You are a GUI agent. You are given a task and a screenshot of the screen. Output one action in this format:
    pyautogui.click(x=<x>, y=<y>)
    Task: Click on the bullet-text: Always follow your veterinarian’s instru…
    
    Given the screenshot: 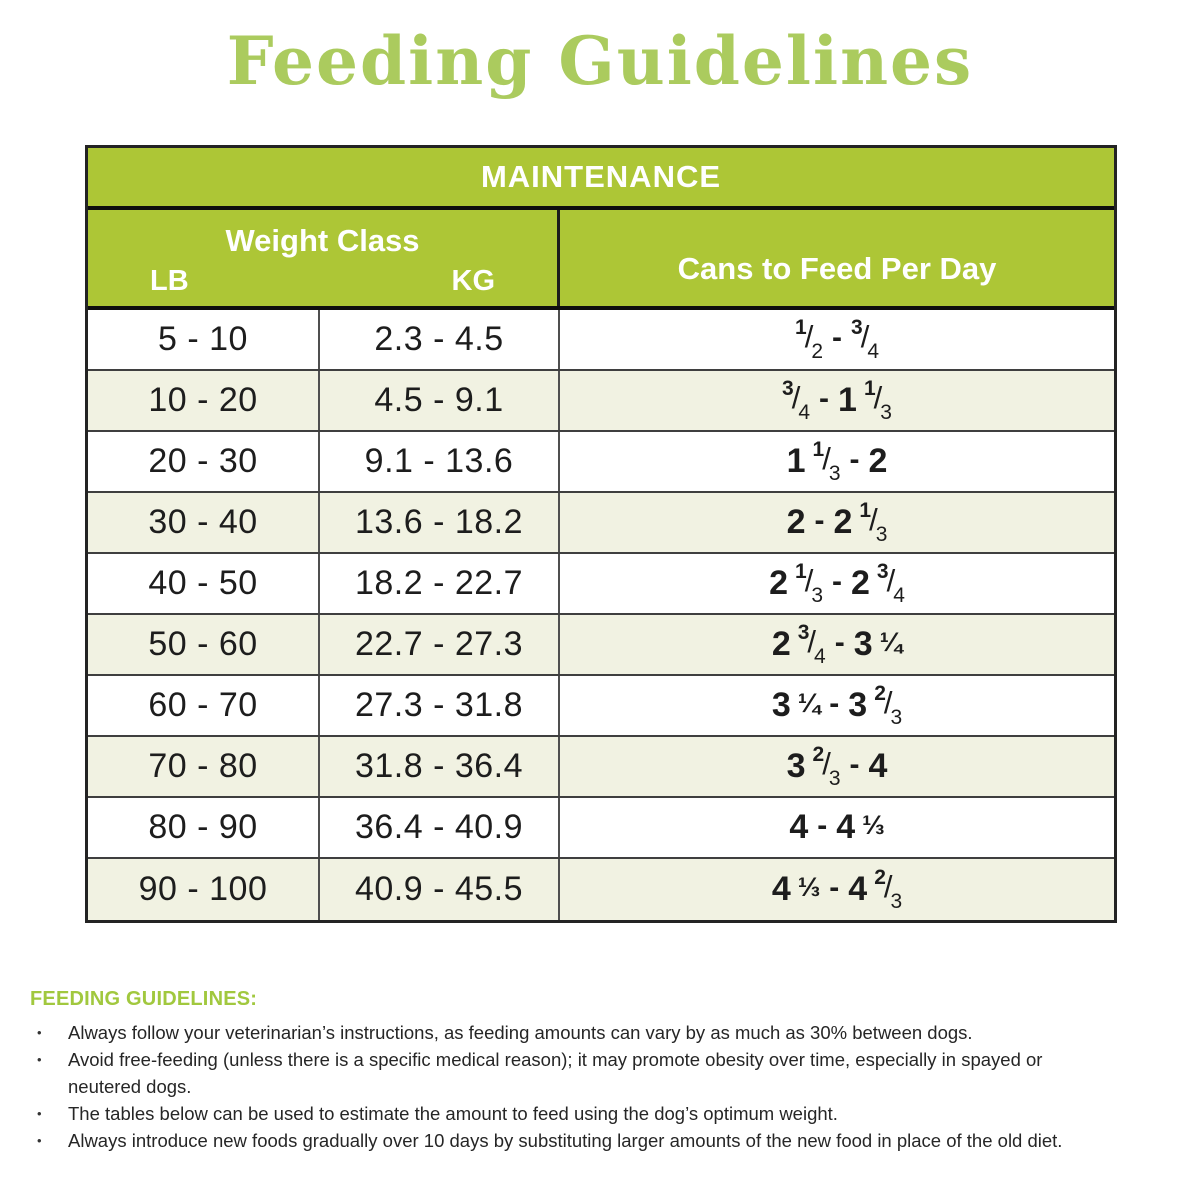 What is the action you would take?
    pyautogui.click(x=520, y=1032)
    